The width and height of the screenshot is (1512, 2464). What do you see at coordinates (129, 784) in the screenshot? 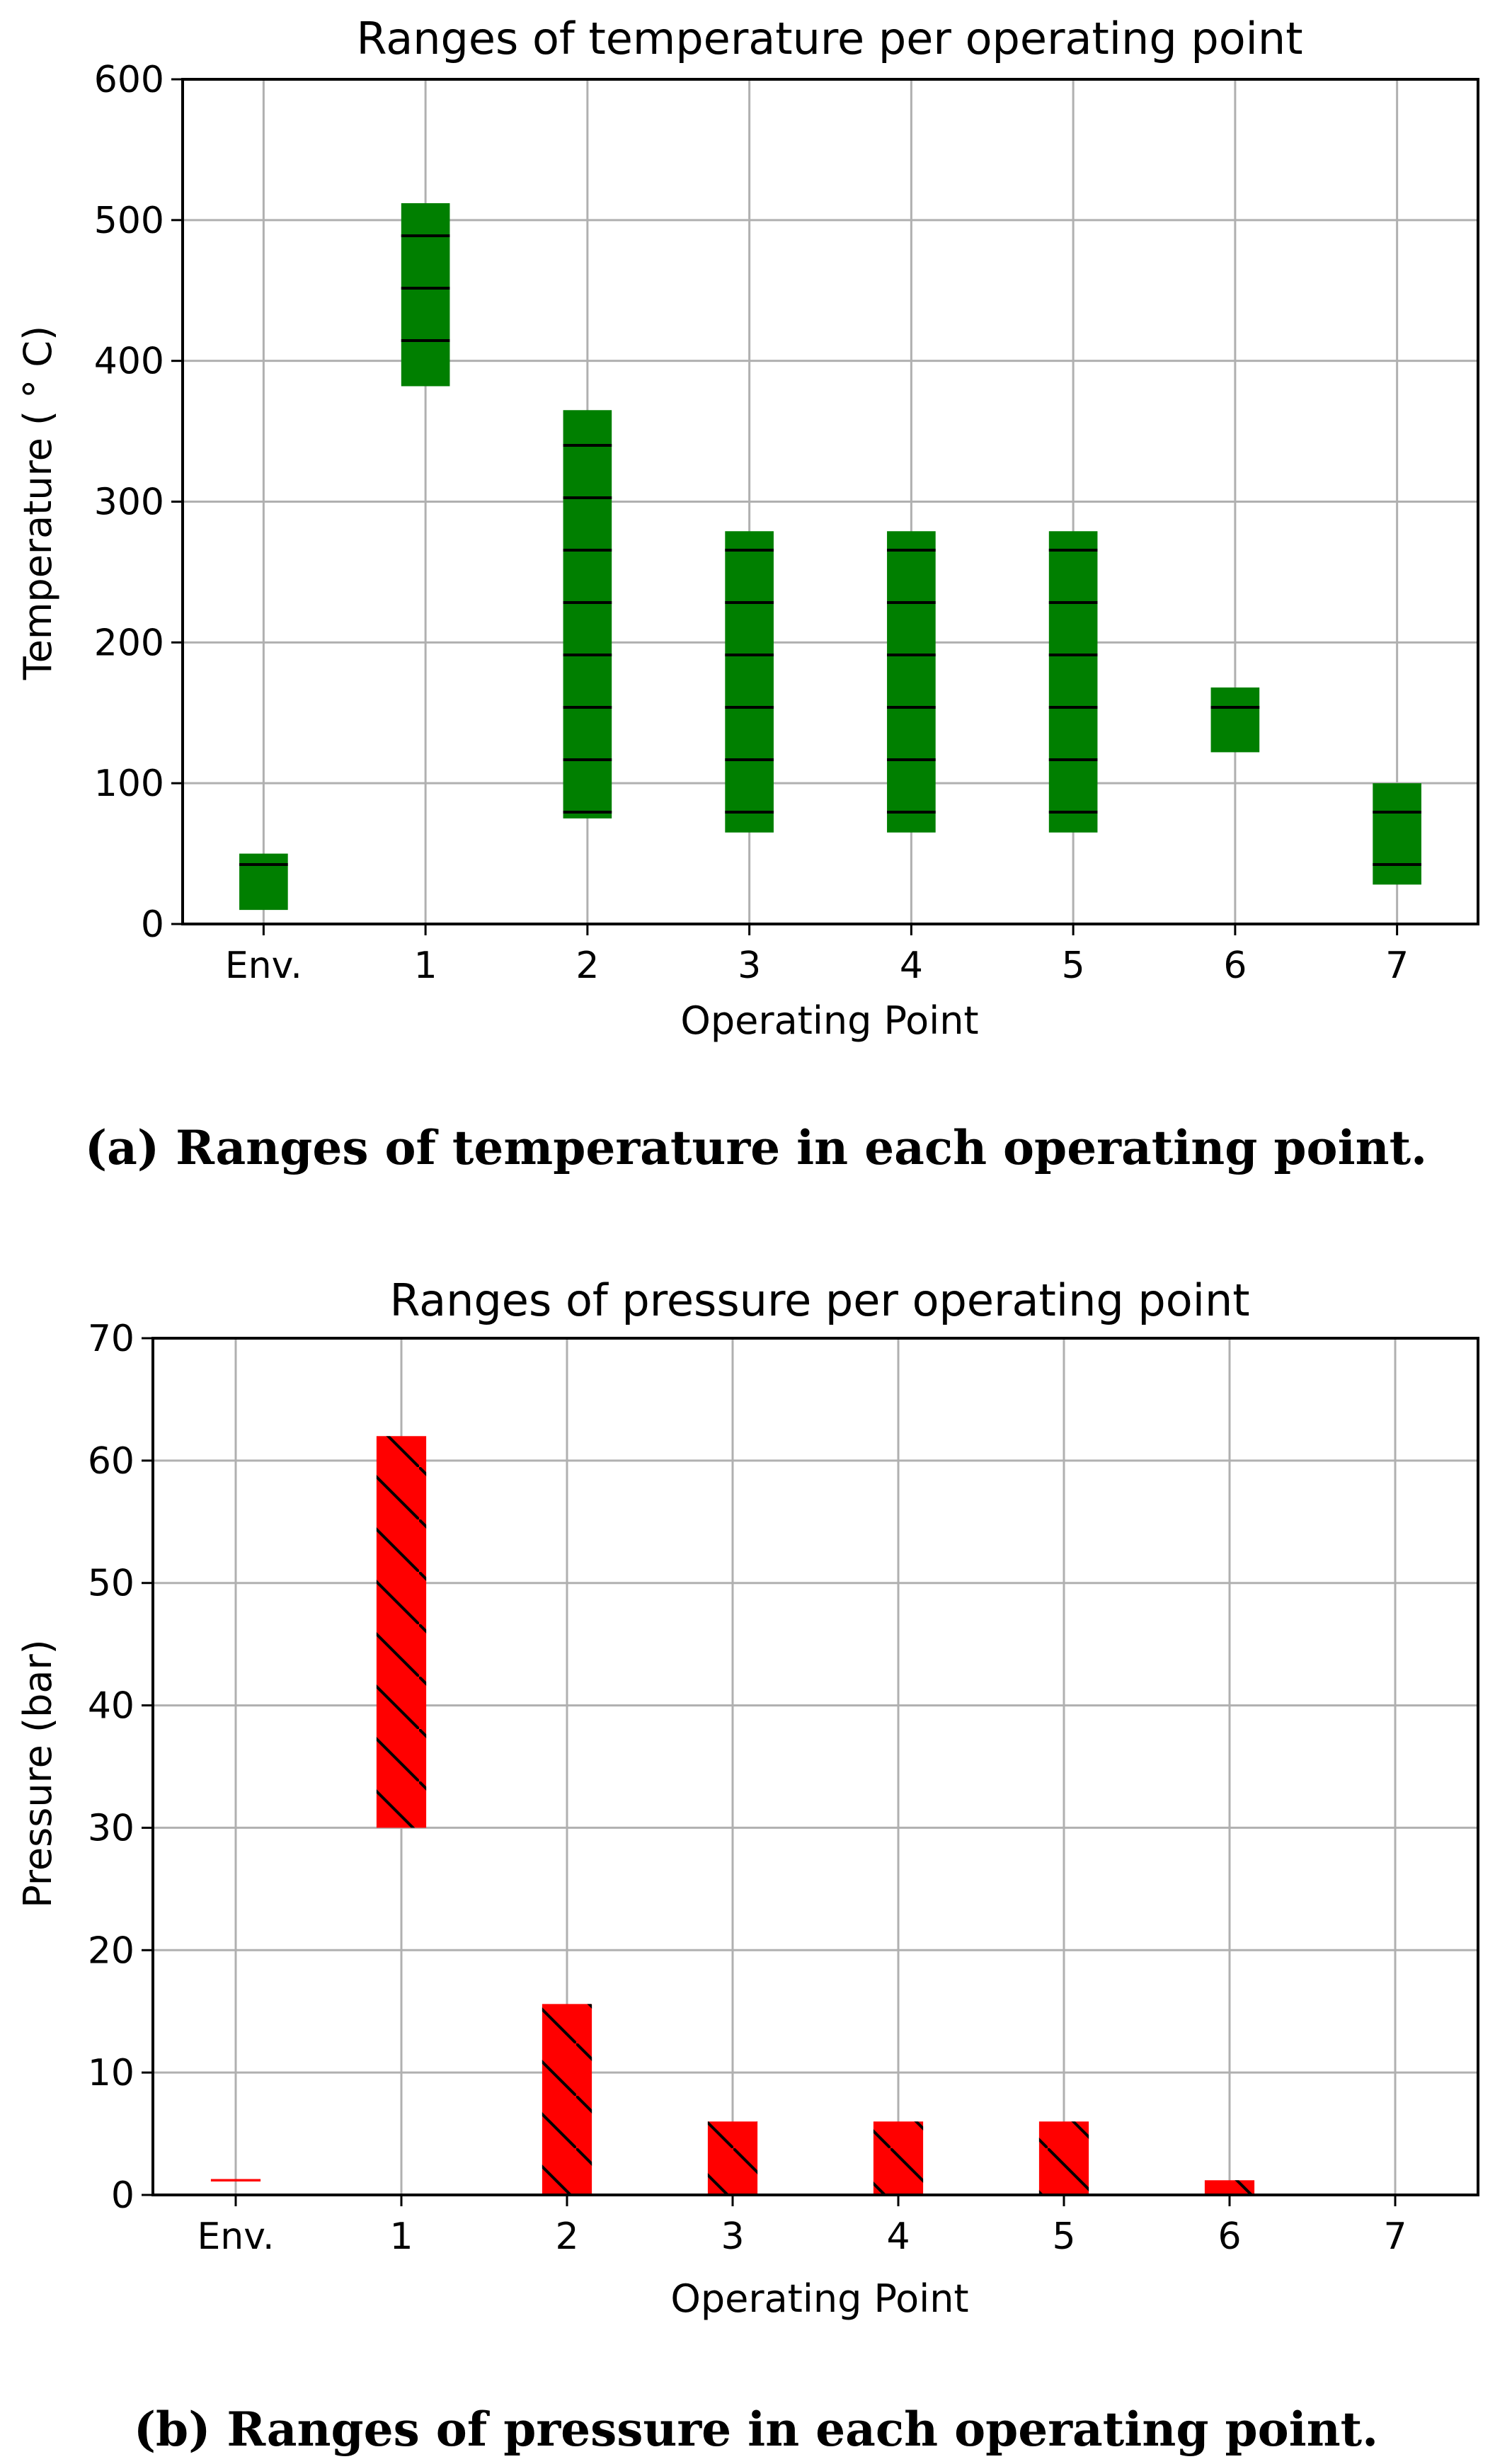
I see `y-tick-label: 100` at bounding box center [129, 784].